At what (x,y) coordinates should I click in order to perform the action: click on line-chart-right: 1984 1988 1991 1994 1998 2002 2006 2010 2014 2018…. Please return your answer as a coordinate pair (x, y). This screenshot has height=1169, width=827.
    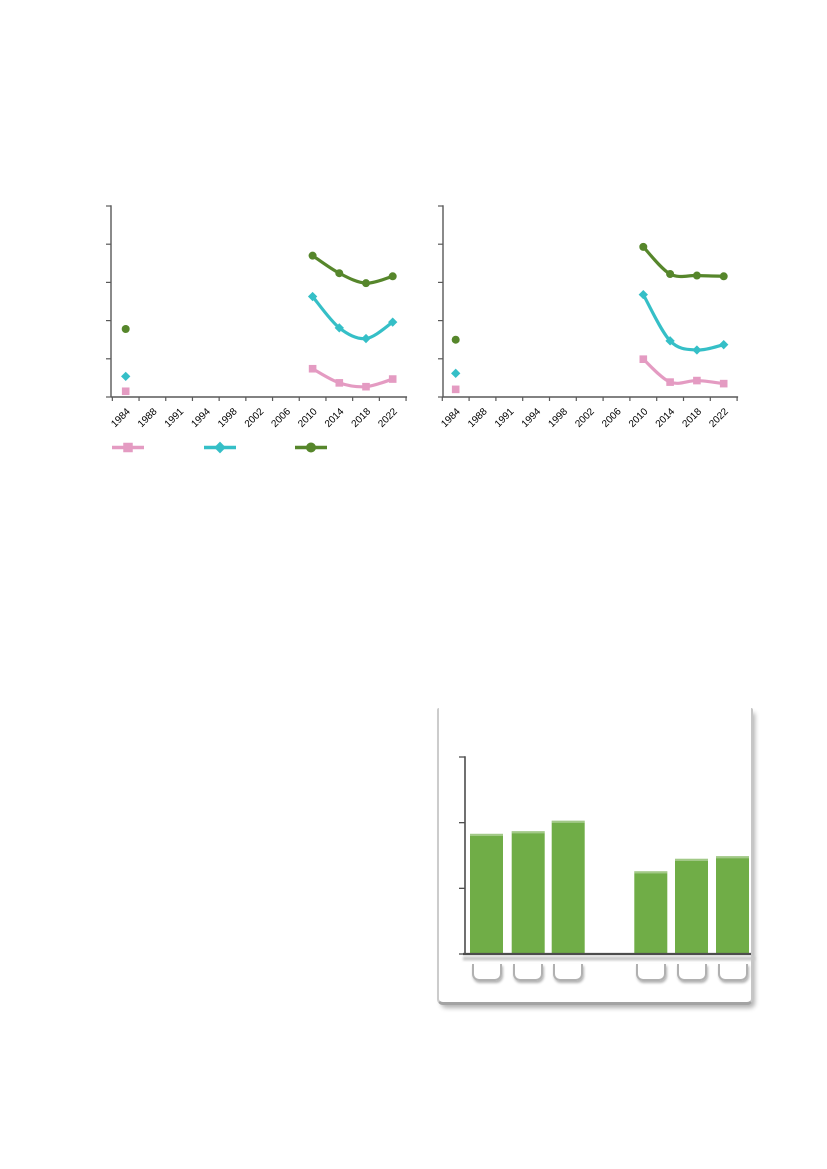
    Looking at the image, I should click on (588, 317).